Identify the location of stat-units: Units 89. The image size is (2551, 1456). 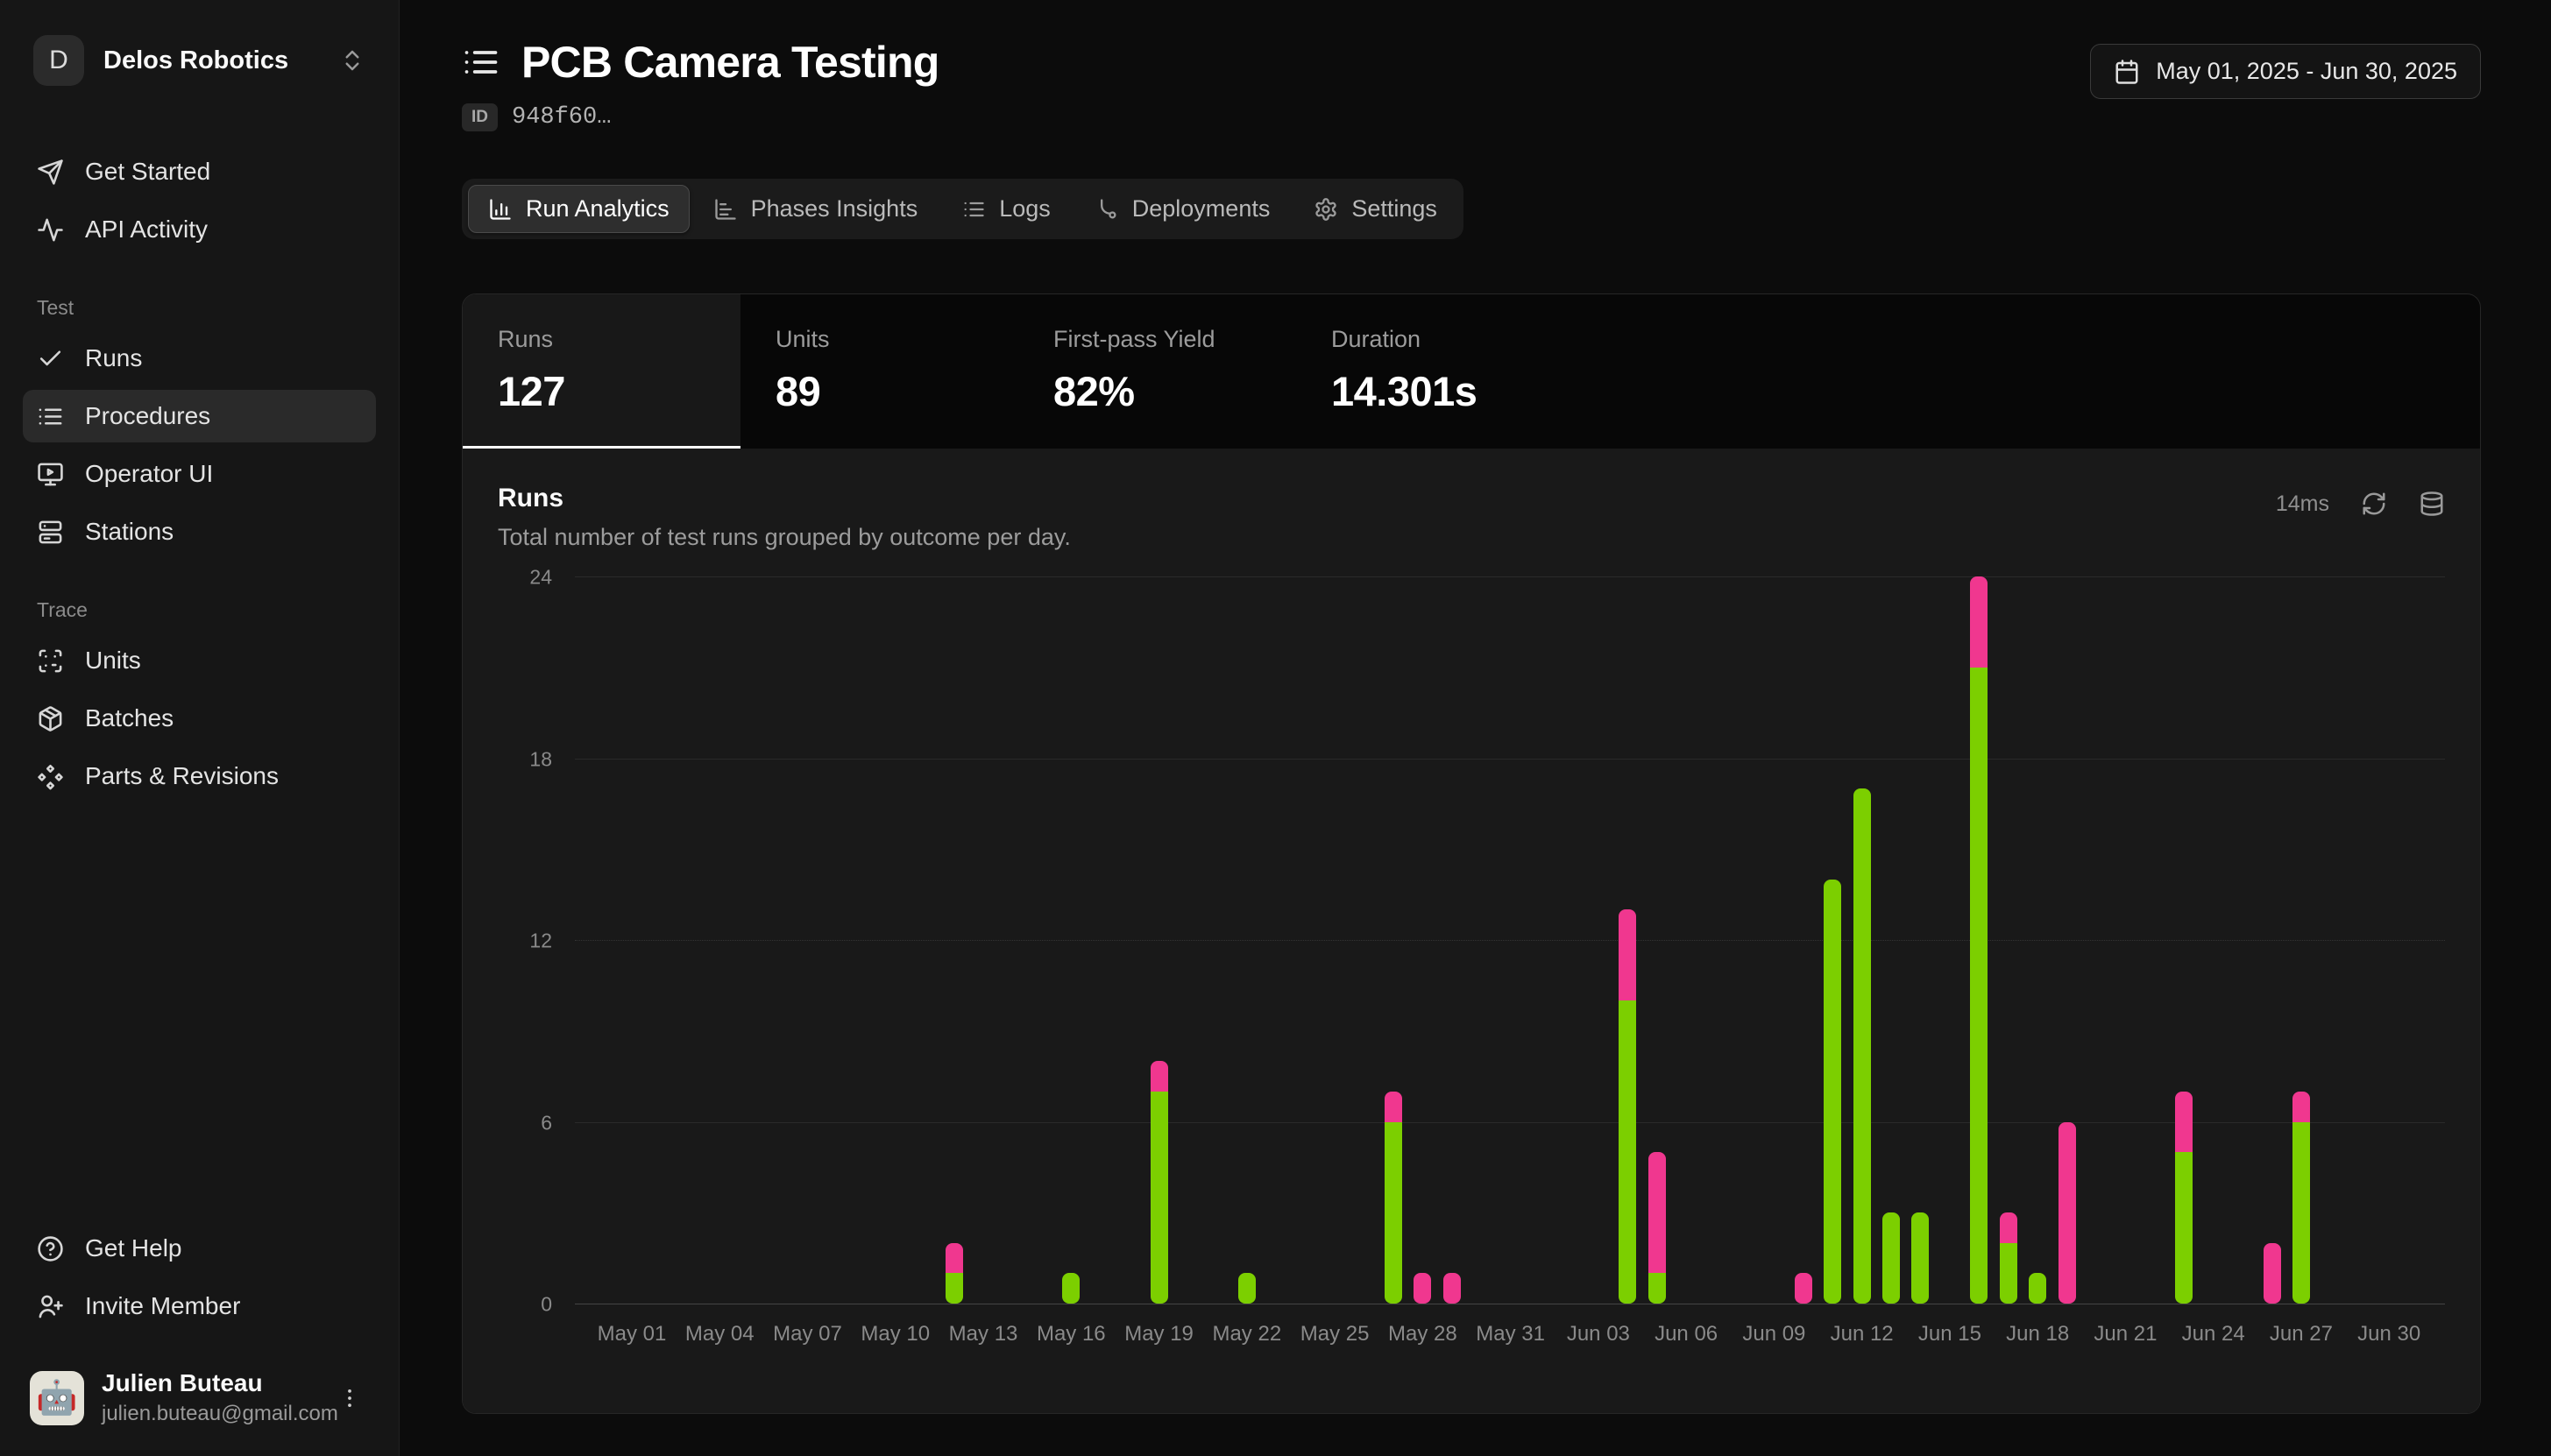
(879, 371).